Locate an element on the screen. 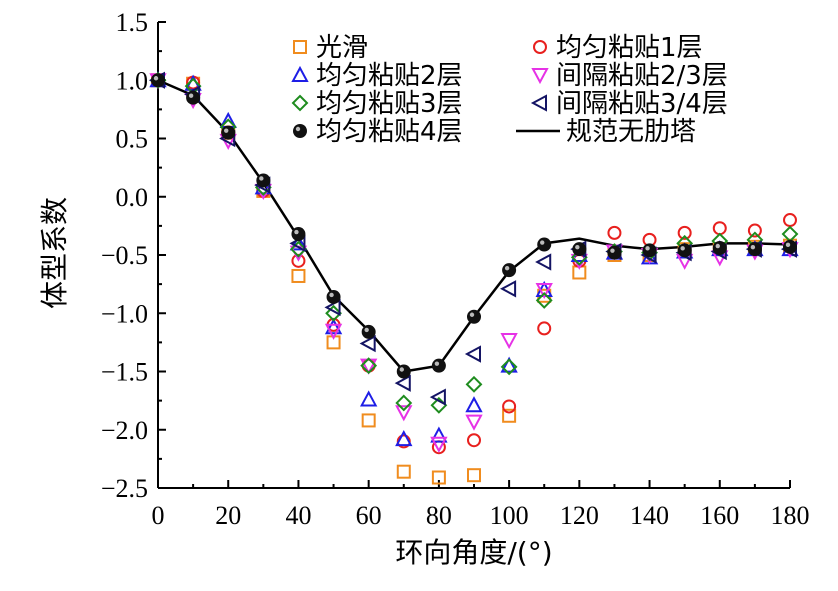  x-tick-label: 80 is located at coordinates (439, 515).